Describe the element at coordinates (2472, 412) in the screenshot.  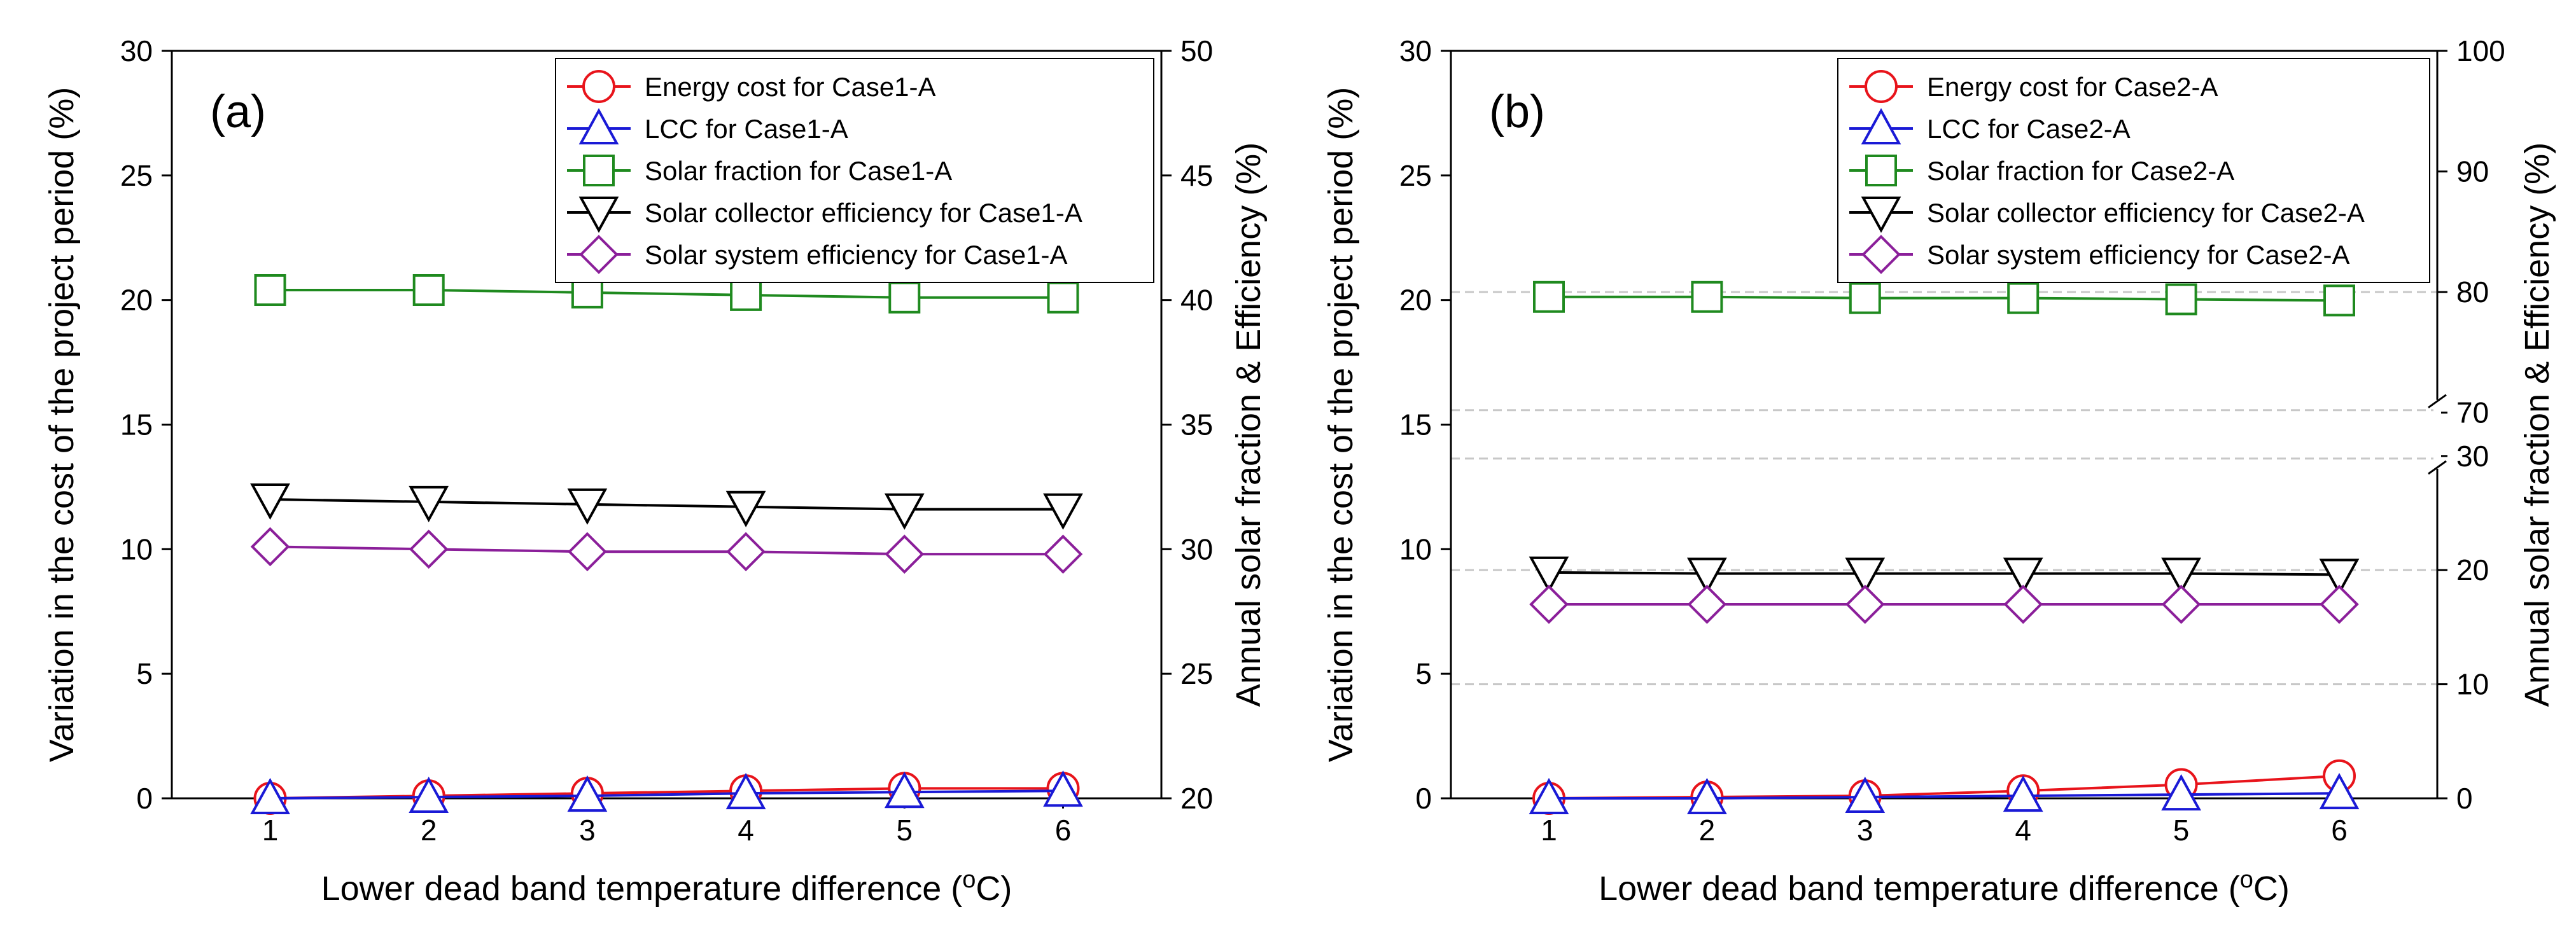
I see `y2-tick-label: 70` at that location.